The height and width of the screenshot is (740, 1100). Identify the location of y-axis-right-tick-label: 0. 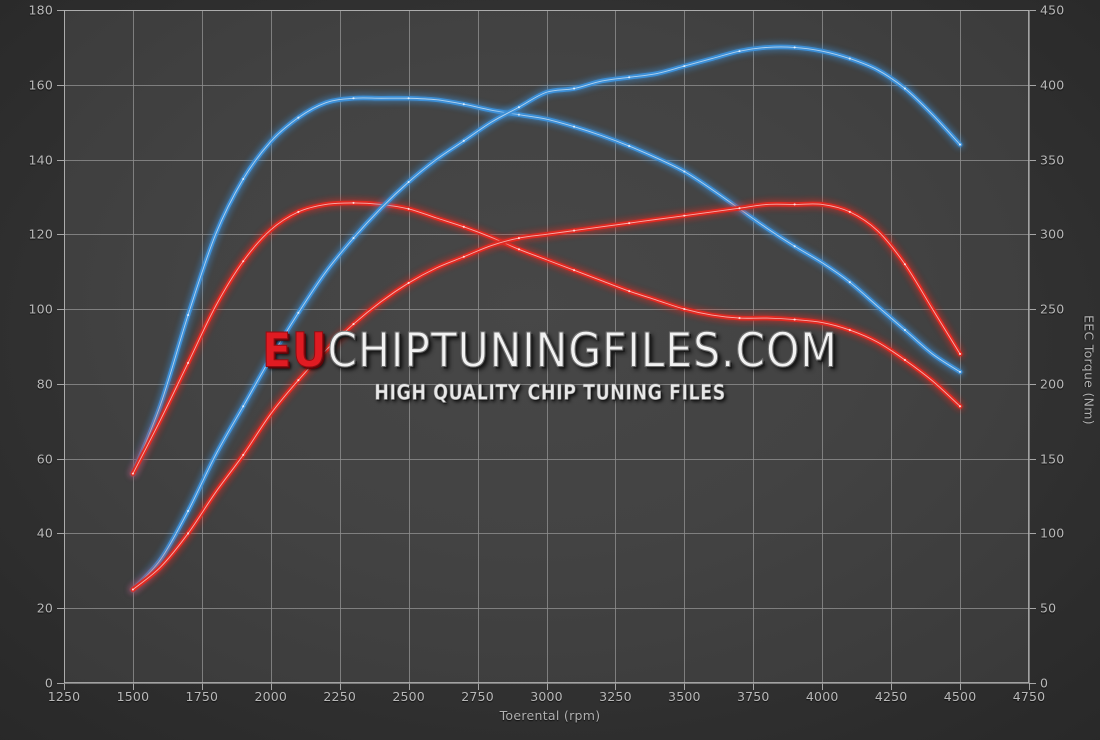
(1044, 683).